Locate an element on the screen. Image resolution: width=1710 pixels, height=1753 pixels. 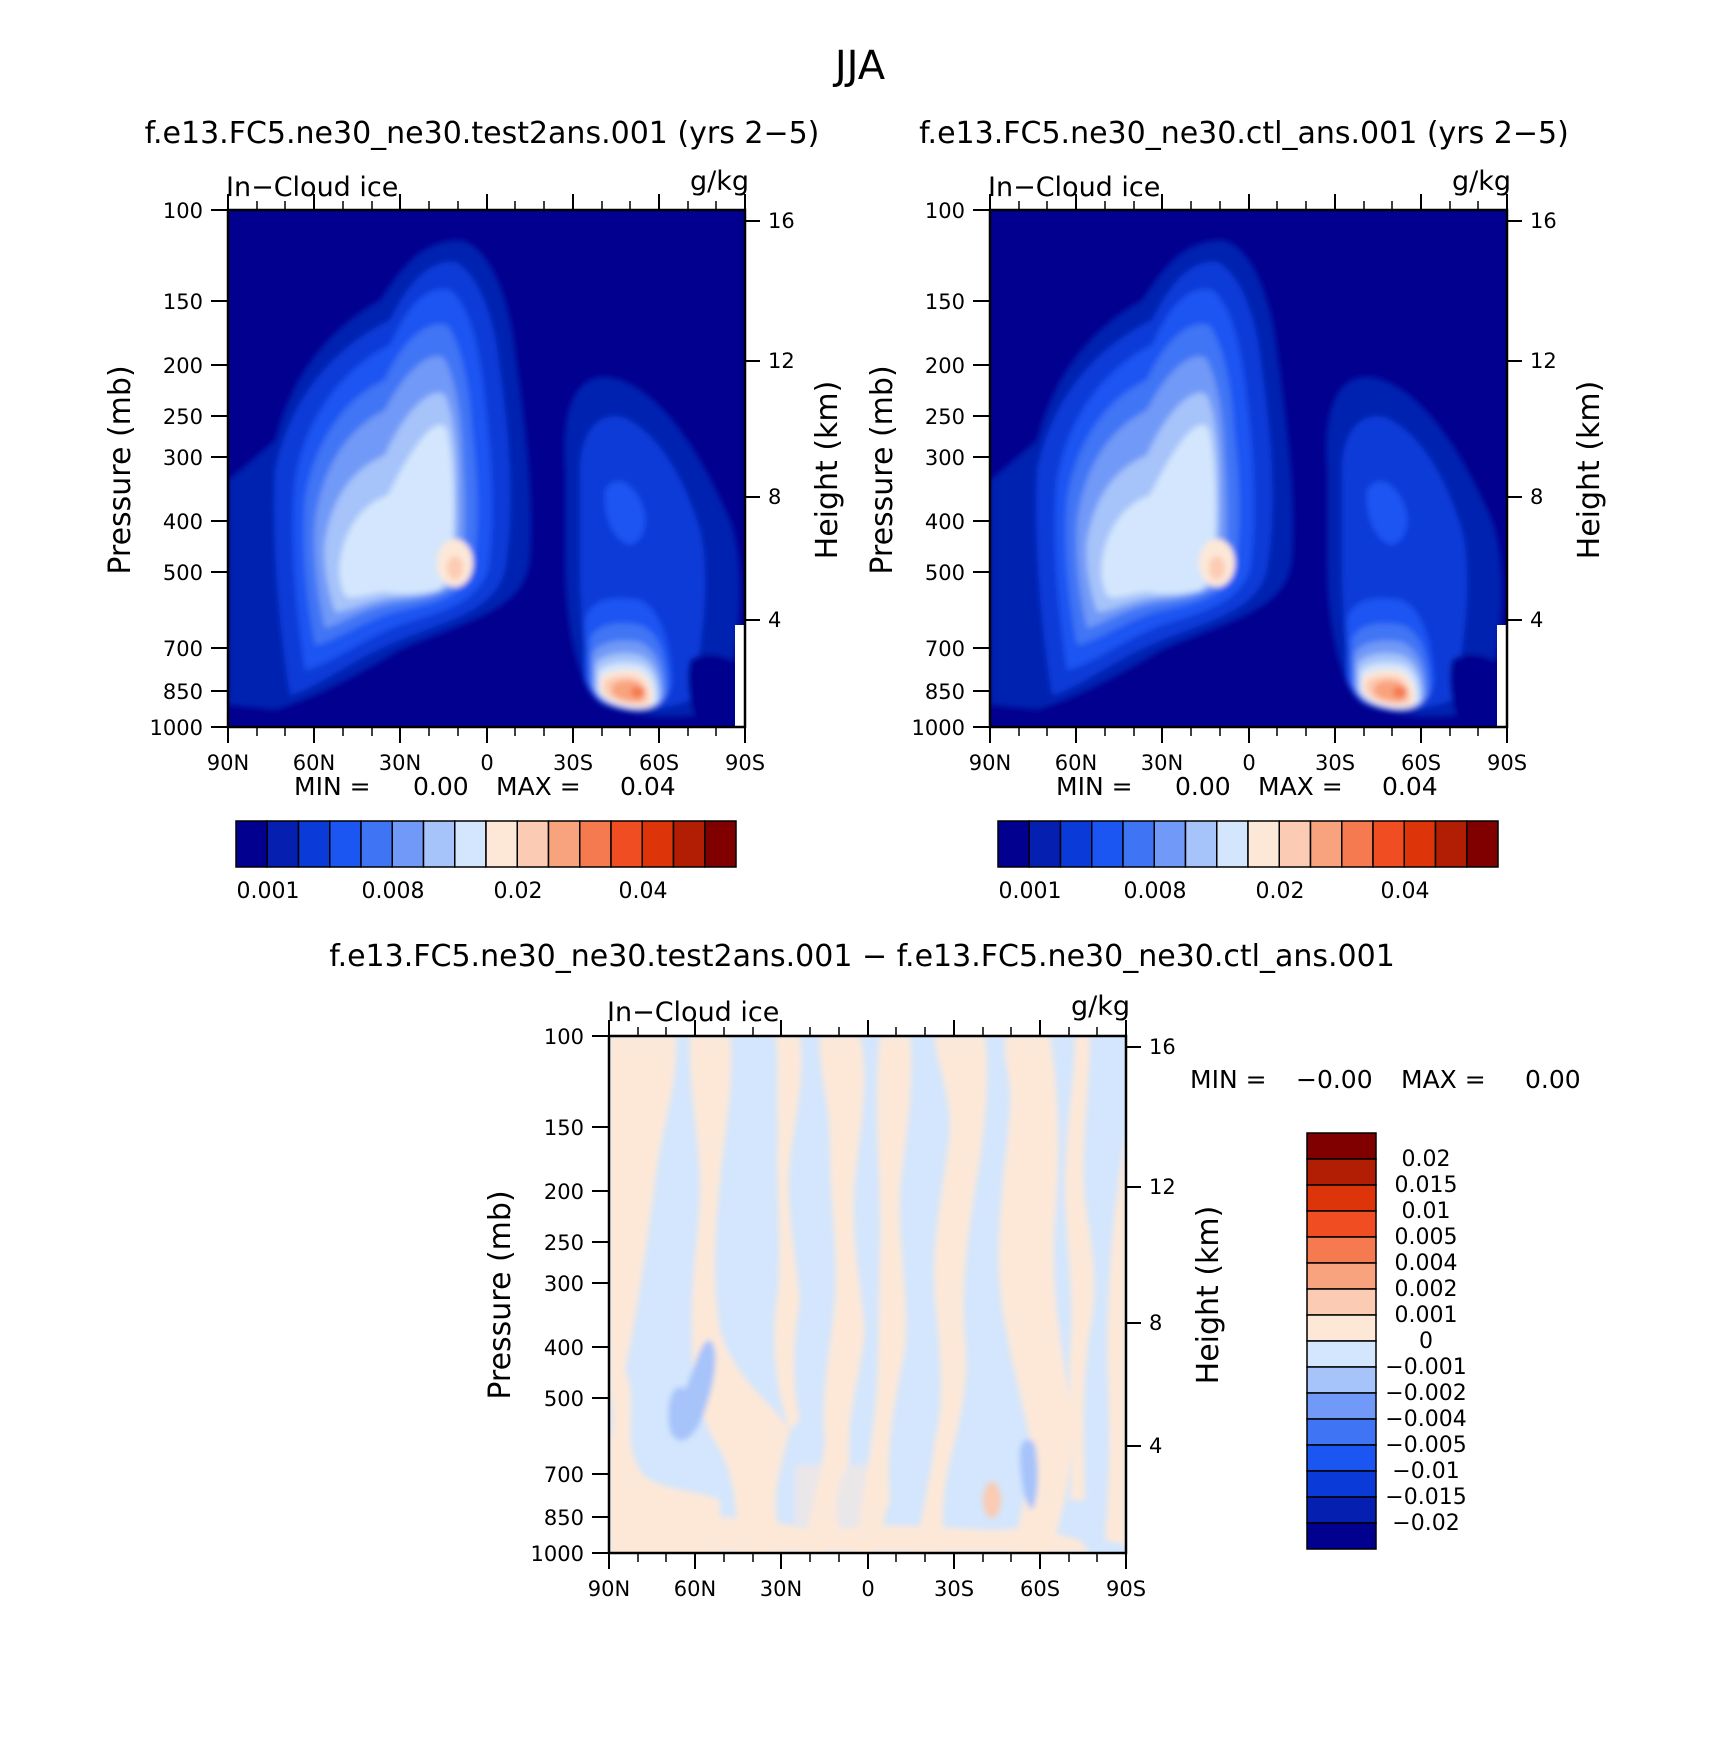
panel-difference-height-tick-labels: 16 12 8 4 is located at coordinates (1162, 1246).